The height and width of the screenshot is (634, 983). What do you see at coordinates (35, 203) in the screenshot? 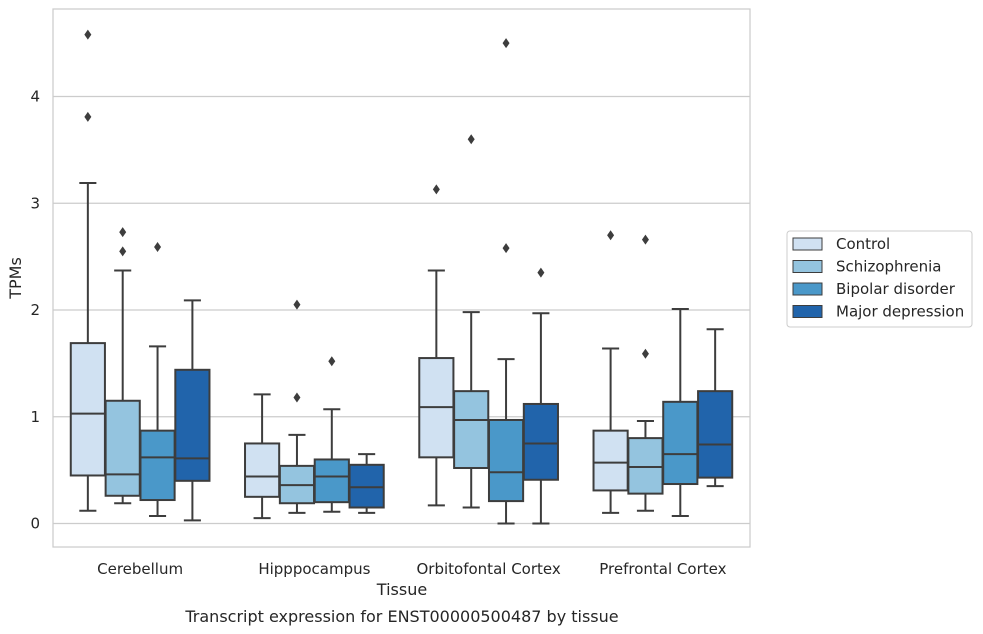
I see `y-tick-label: 3` at bounding box center [35, 203].